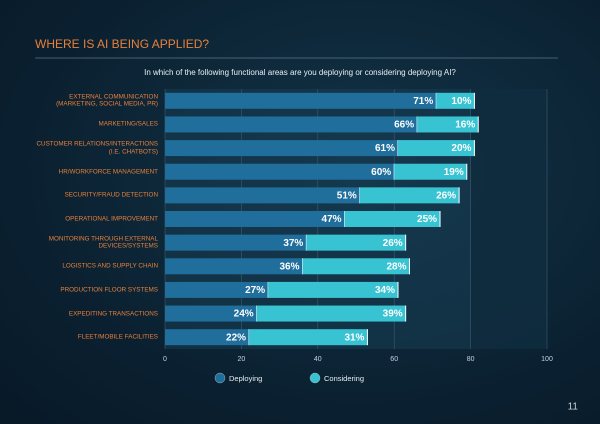 The height and width of the screenshot is (424, 600). I want to click on x-tick-label: 20, so click(242, 359).